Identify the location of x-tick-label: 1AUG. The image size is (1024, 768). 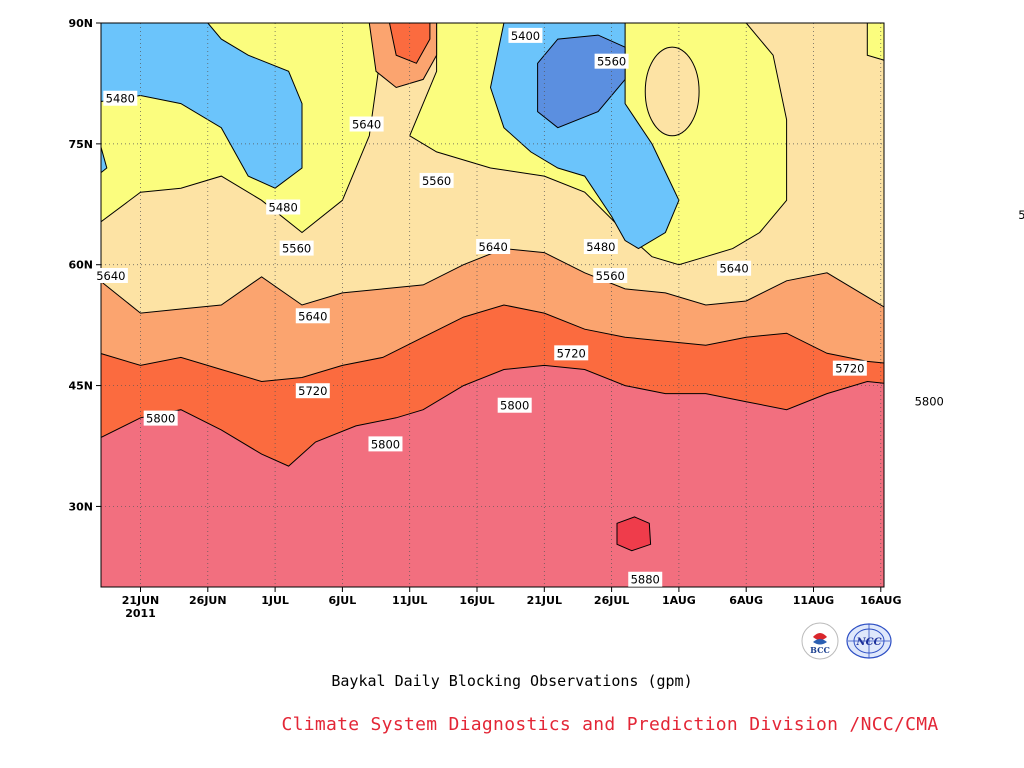
(679, 600).